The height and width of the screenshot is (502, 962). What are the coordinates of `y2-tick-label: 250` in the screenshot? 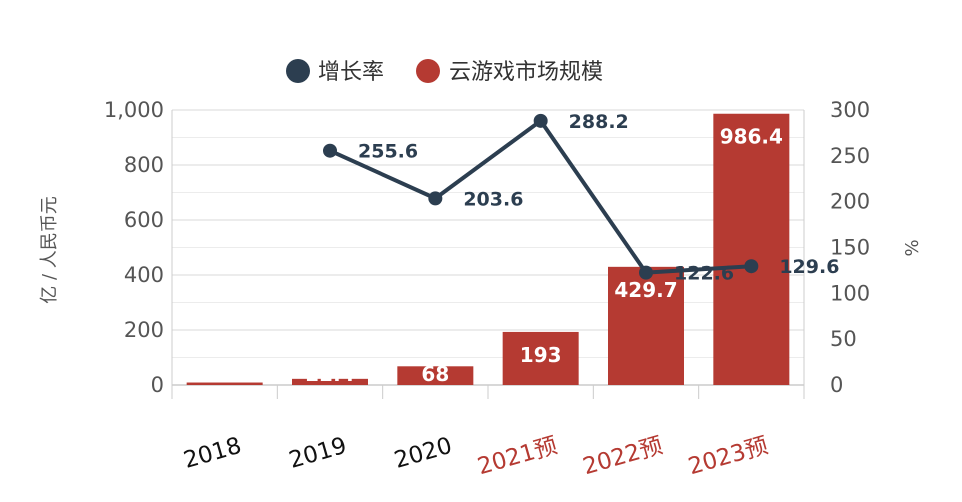 It's located at (850, 156).